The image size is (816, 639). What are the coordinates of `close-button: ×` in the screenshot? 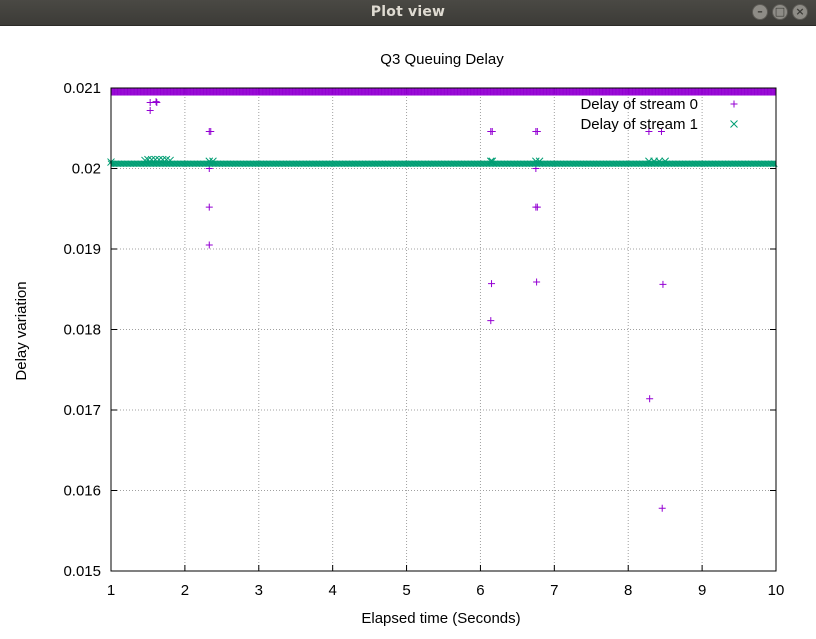 It's located at (800, 12).